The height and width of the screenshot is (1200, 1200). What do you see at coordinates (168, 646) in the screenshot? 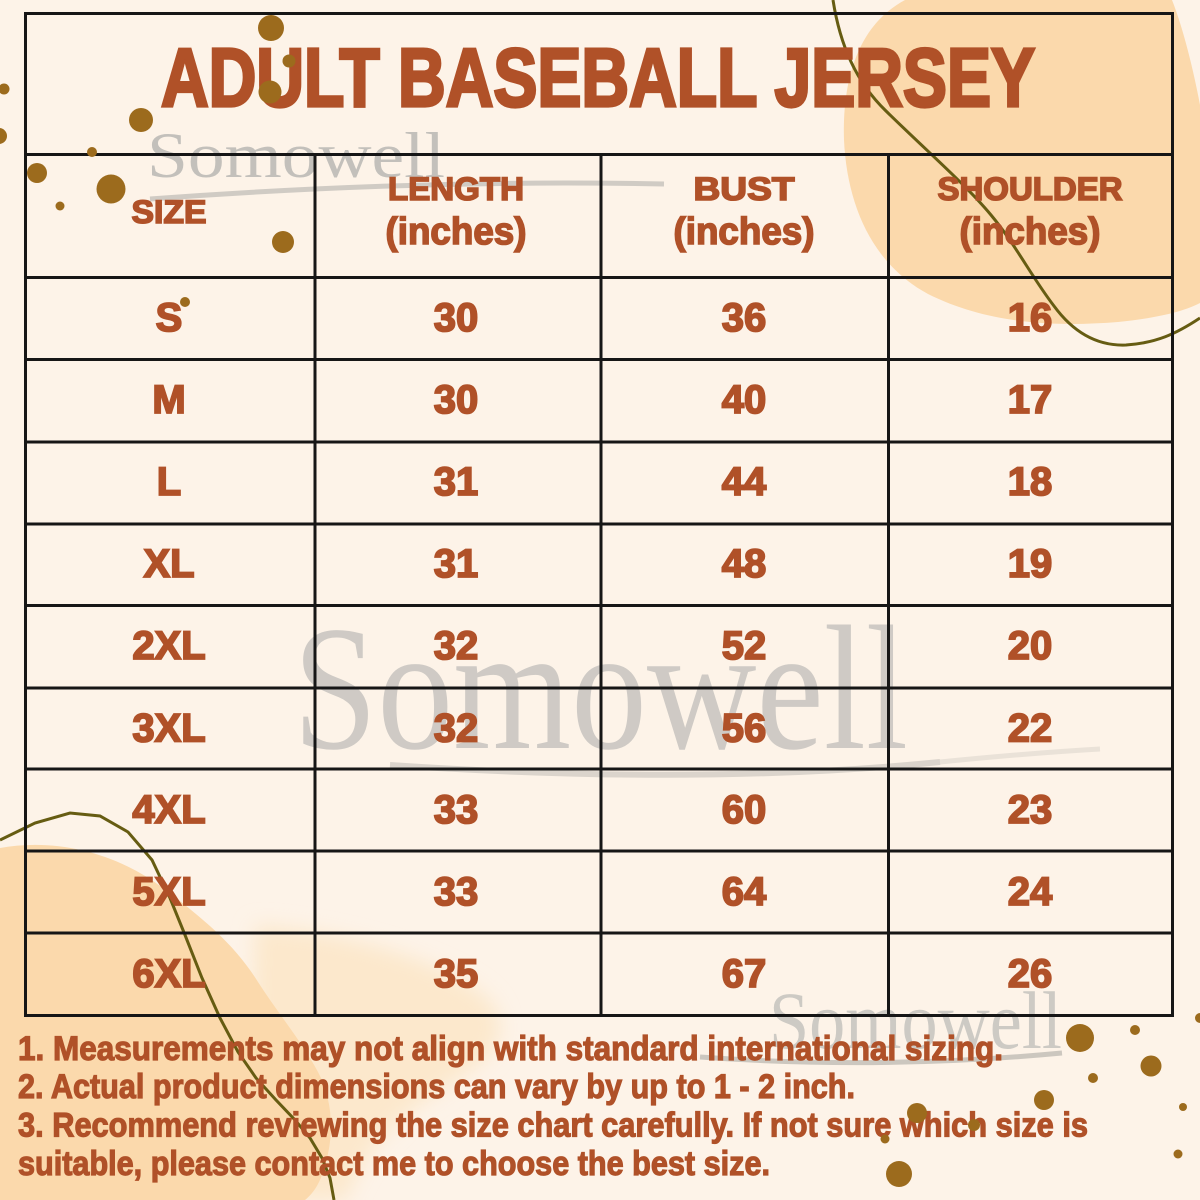
I see `svg-text: 2XL` at bounding box center [168, 646].